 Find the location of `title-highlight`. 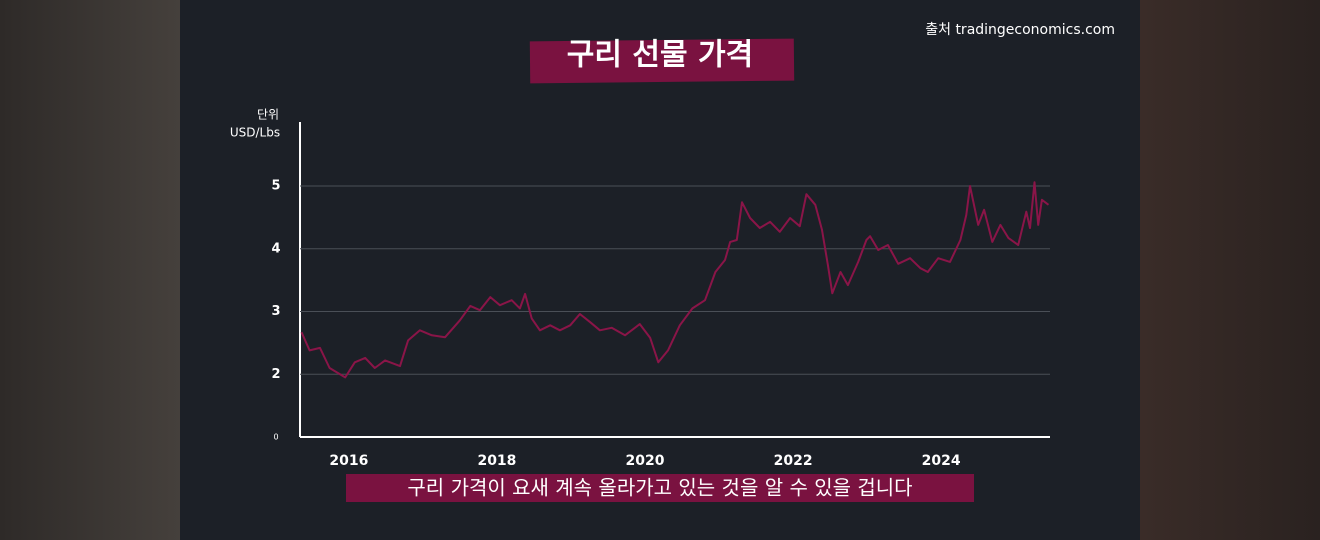

title-highlight is located at coordinates (662, 61).